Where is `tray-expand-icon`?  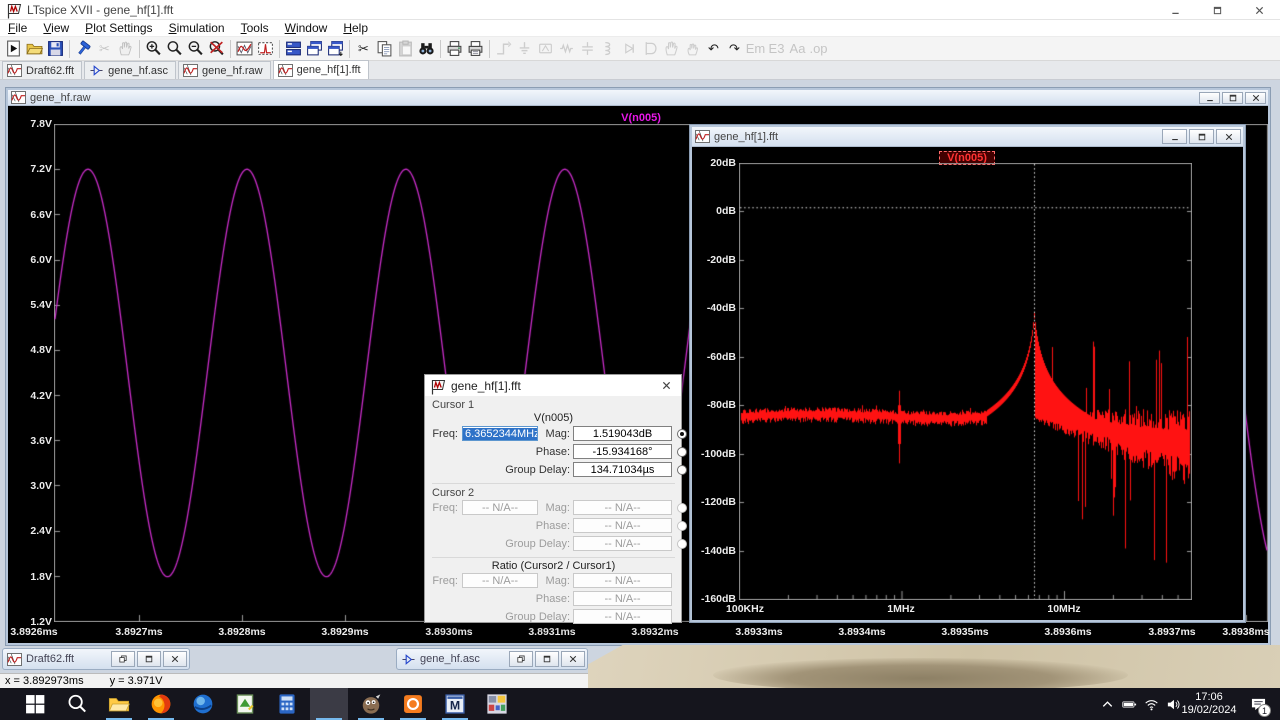 tray-expand-icon is located at coordinates (1107, 704).